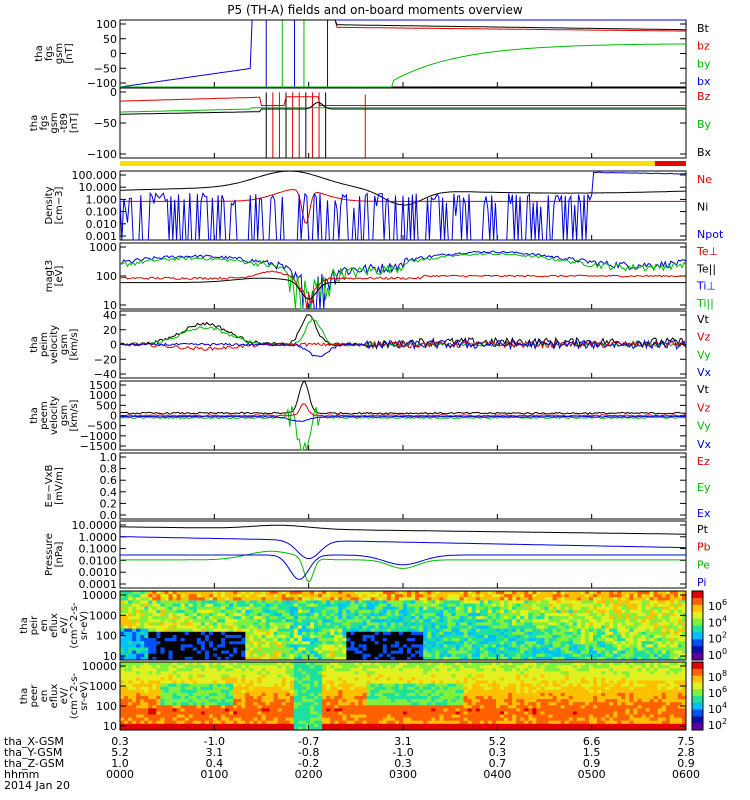 This screenshot has width=750, height=800. Describe the element at coordinates (717, 654) in the screenshot. I see `colorbar-tick-label: 10⁰` at that location.